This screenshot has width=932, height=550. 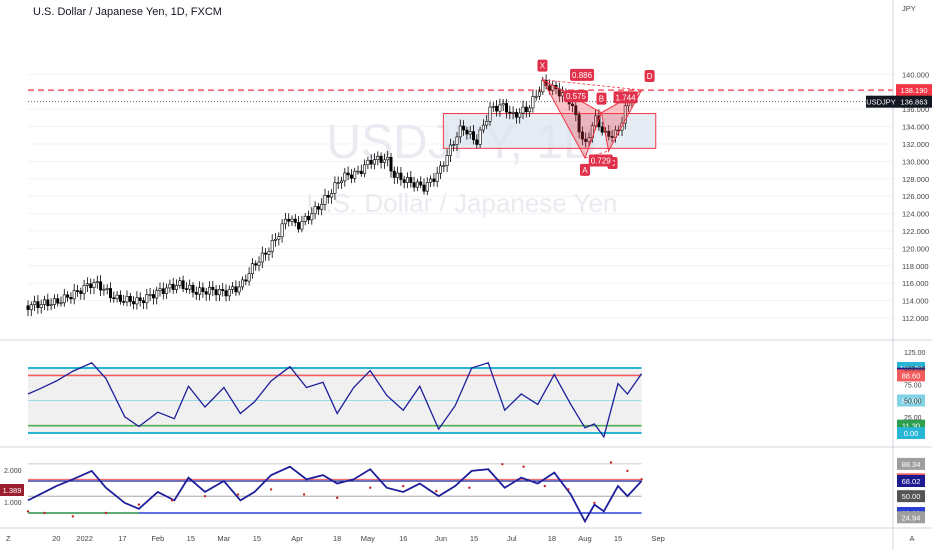 I want to click on time-tick-label: 2022, so click(x=84, y=538).